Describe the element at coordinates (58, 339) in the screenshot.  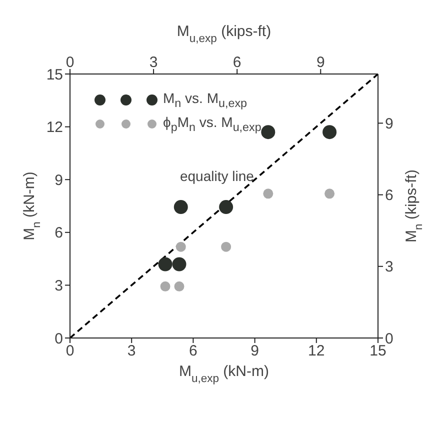
I see `y-tick-label: 0` at that location.